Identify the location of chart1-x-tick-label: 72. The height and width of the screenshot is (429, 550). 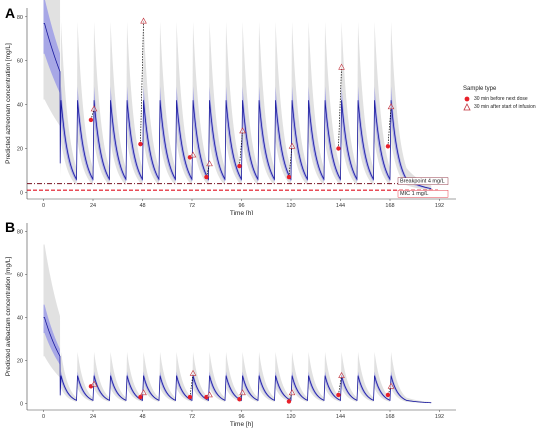
(192, 417).